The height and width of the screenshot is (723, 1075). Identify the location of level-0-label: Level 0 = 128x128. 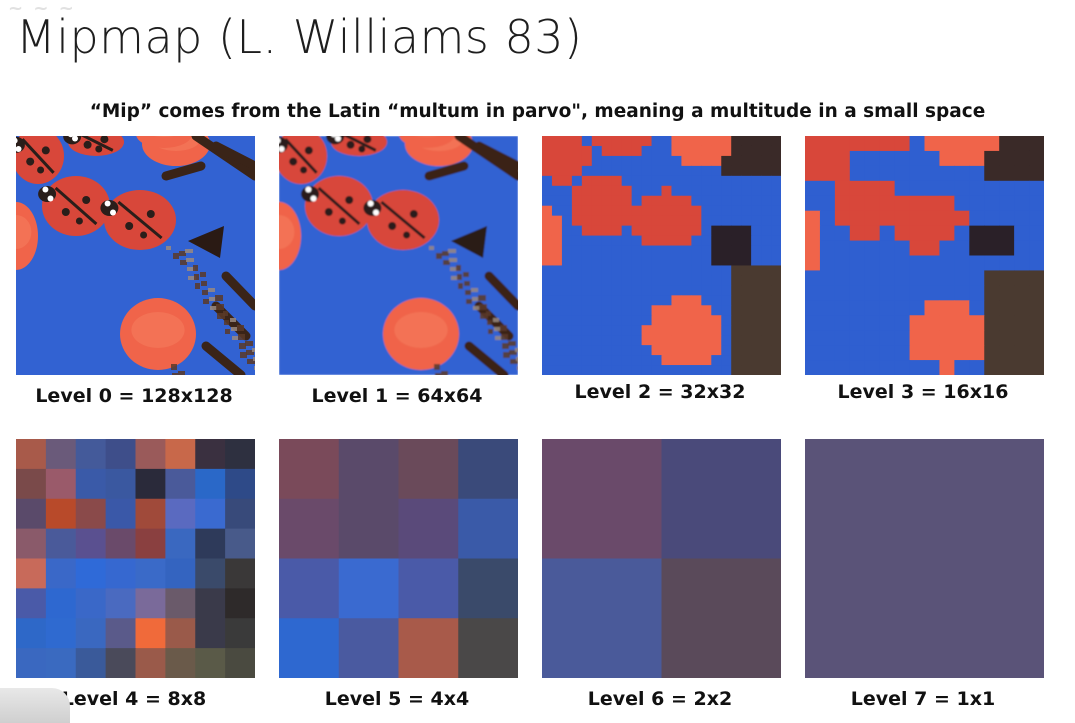
(134, 396).